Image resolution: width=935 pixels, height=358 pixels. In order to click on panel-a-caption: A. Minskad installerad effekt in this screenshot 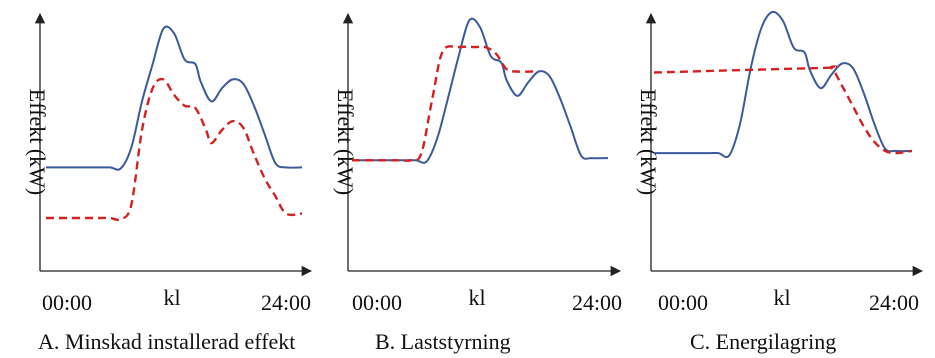, I will do `click(166, 341)`.